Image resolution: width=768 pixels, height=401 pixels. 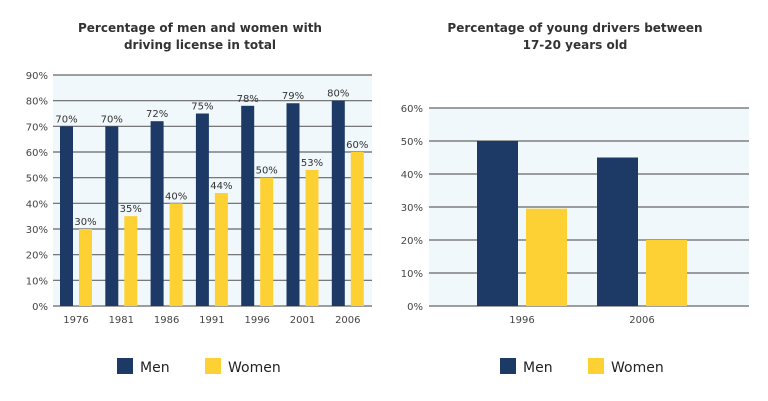 I want to click on data-label: 75%, so click(x=202, y=107).